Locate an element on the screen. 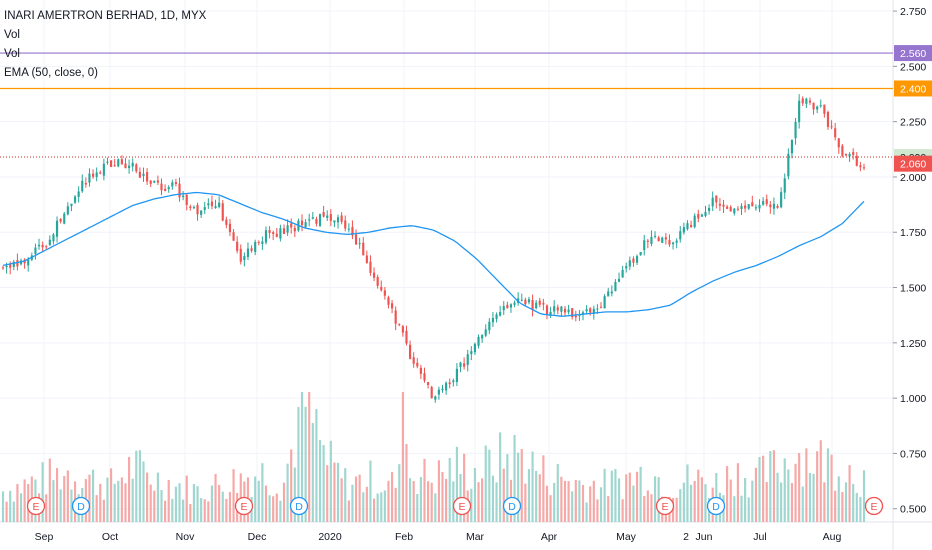  time-tick-label: Sep is located at coordinates (44, 537).